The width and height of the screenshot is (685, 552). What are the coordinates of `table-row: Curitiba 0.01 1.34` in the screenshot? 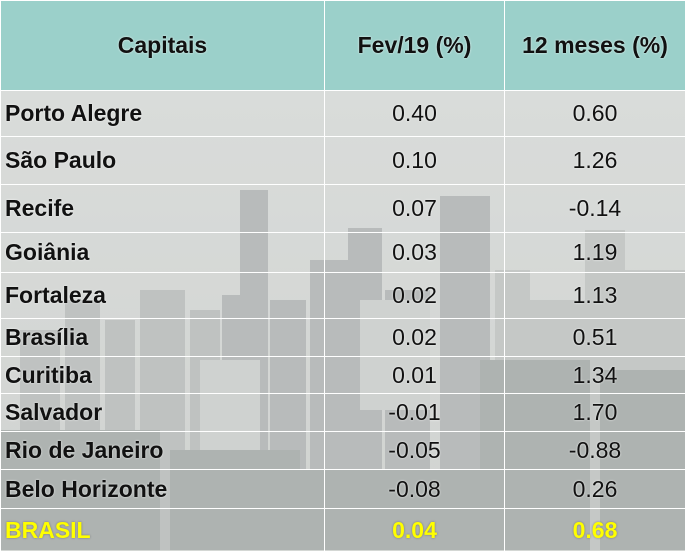 It's located at (343, 375).